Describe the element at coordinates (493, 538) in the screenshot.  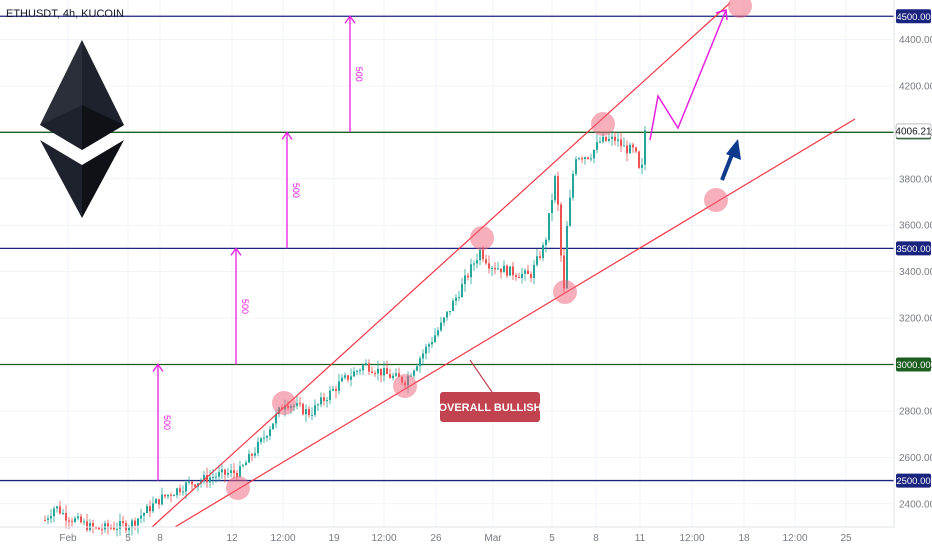
I see `x-tick-label-8: Mar` at that location.